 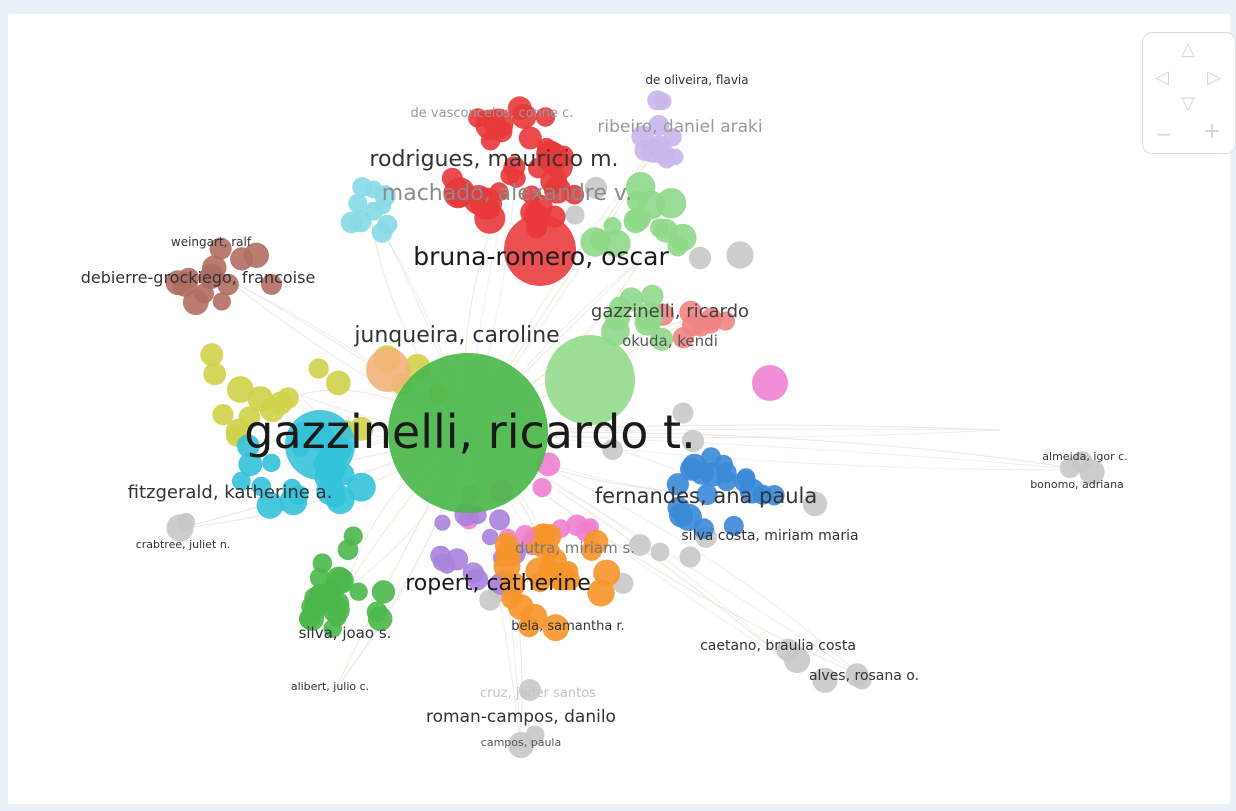 I want to click on node-label-bruna-romero-oscar: bruna-romero, oscar, so click(x=541, y=256).